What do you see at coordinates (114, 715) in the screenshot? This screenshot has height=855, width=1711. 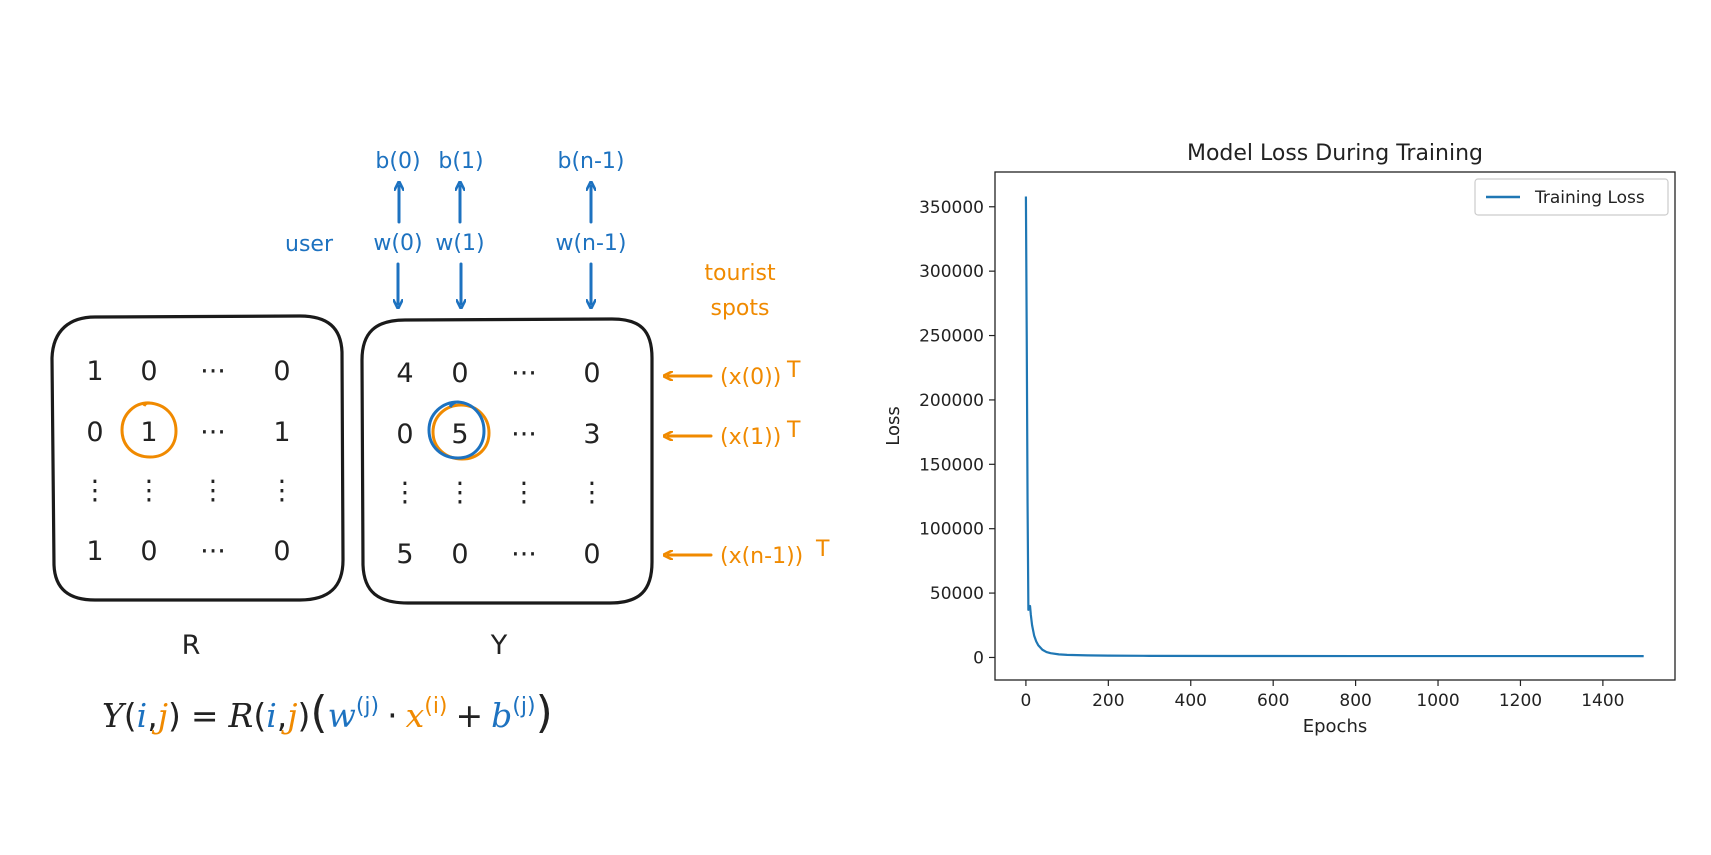 I see `formula-Y: Y` at bounding box center [114, 715].